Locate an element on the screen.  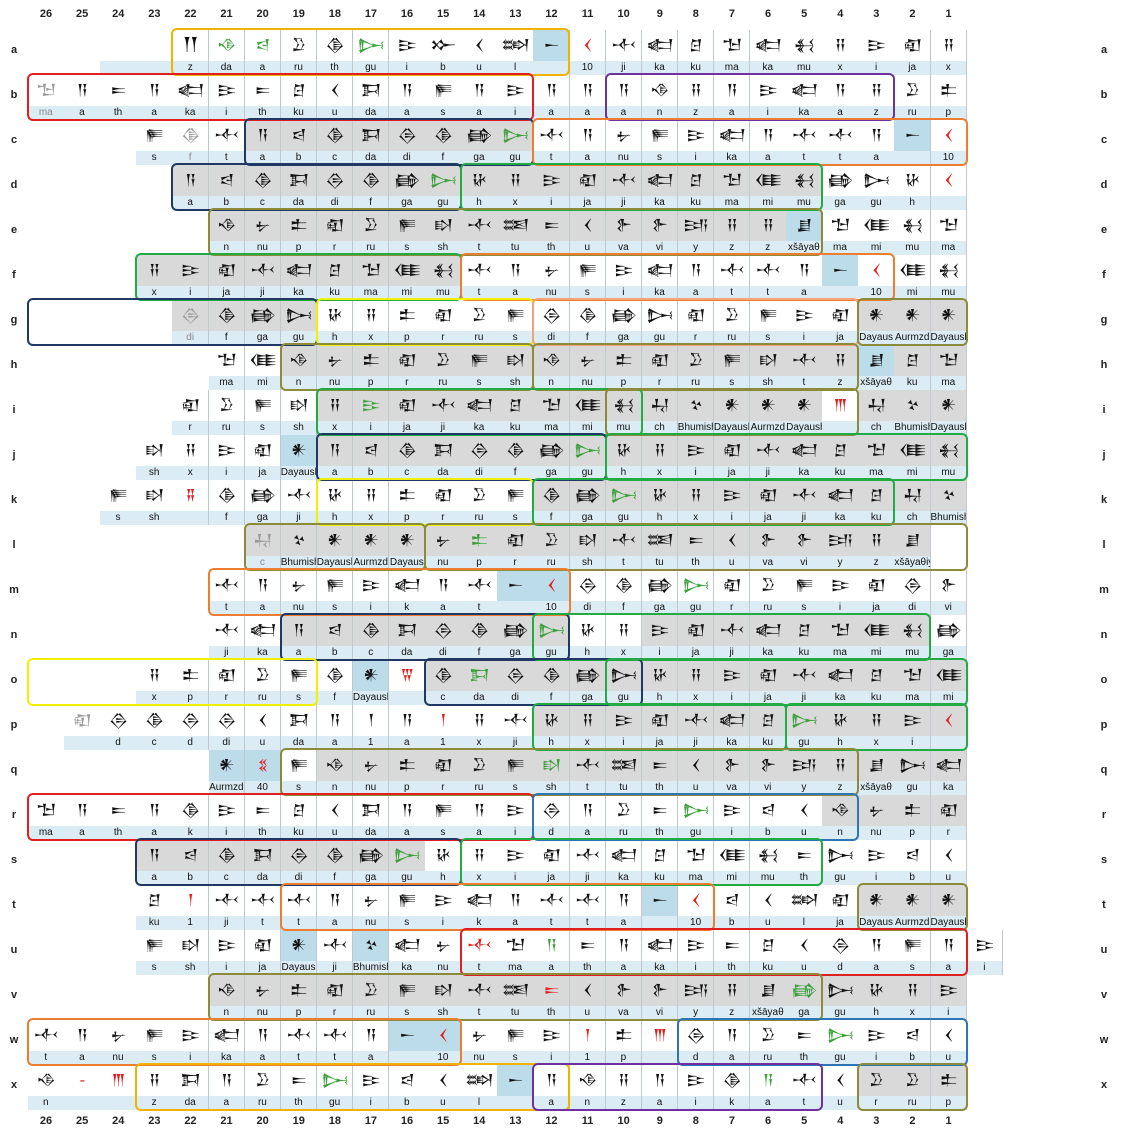
cuneiform-sign: 𒊒 is located at coordinates (768, 585).